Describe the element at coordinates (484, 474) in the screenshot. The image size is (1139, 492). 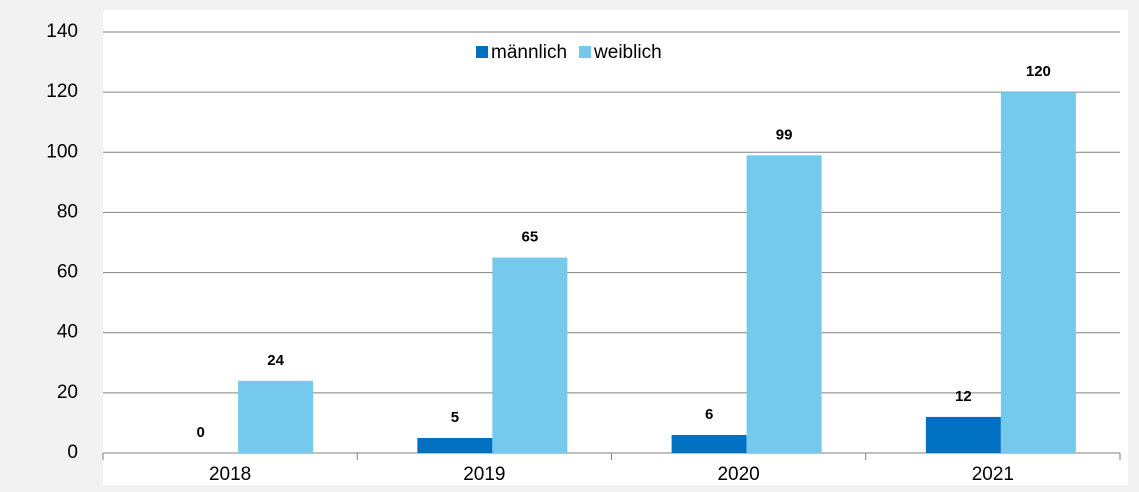
I see `x-tick-label: 2019` at that location.